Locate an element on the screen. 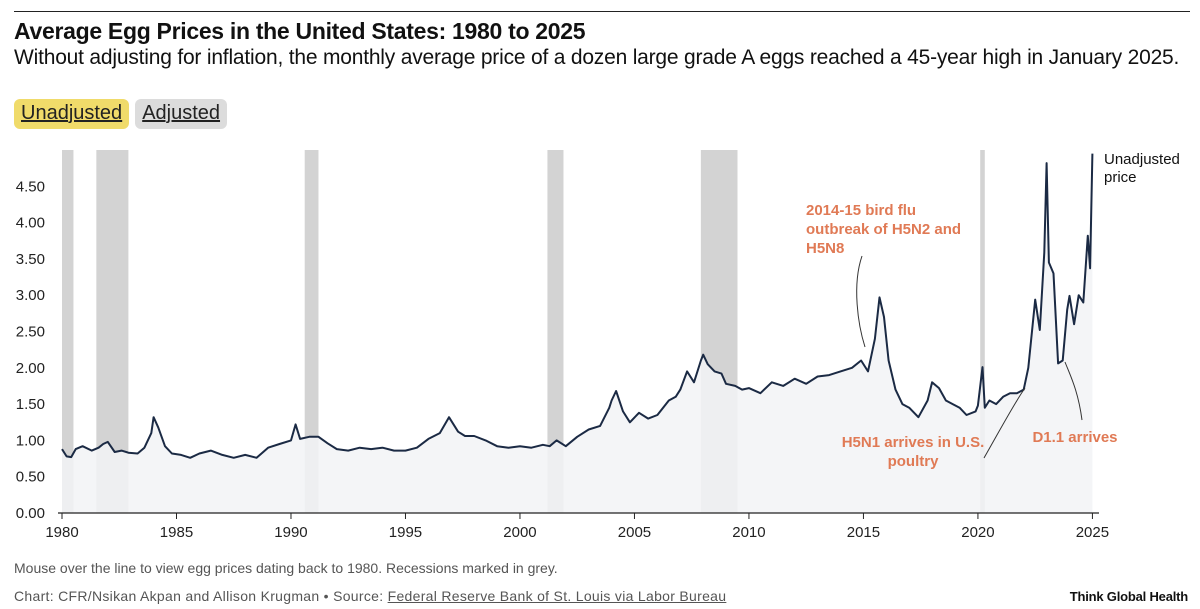  unadjusted-toggle-button: Unadjusted is located at coordinates (72, 114).